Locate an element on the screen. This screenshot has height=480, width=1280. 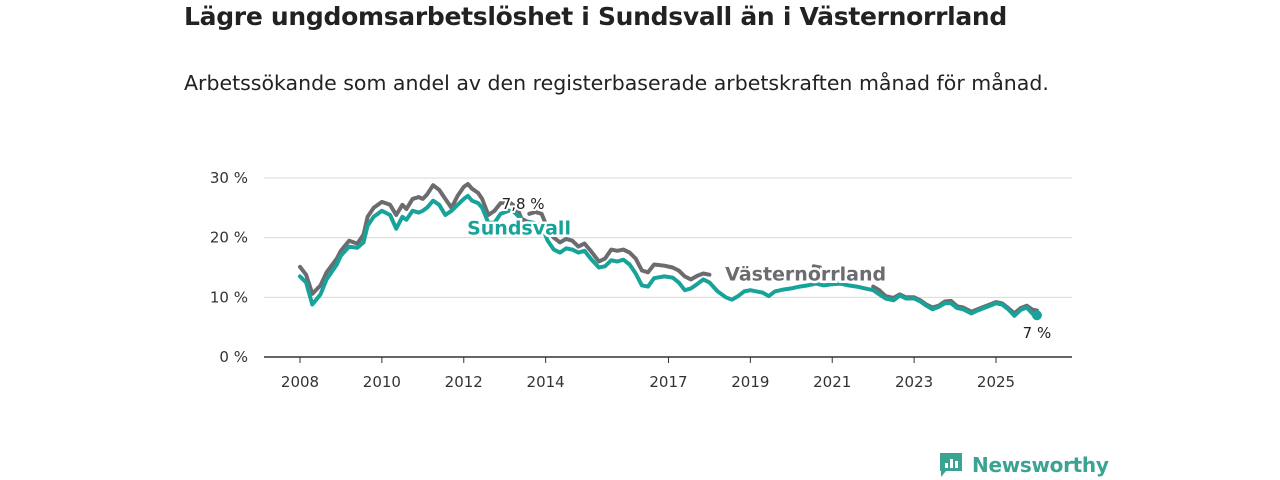
y-tick-label: 20 % is located at coordinates (229, 238).